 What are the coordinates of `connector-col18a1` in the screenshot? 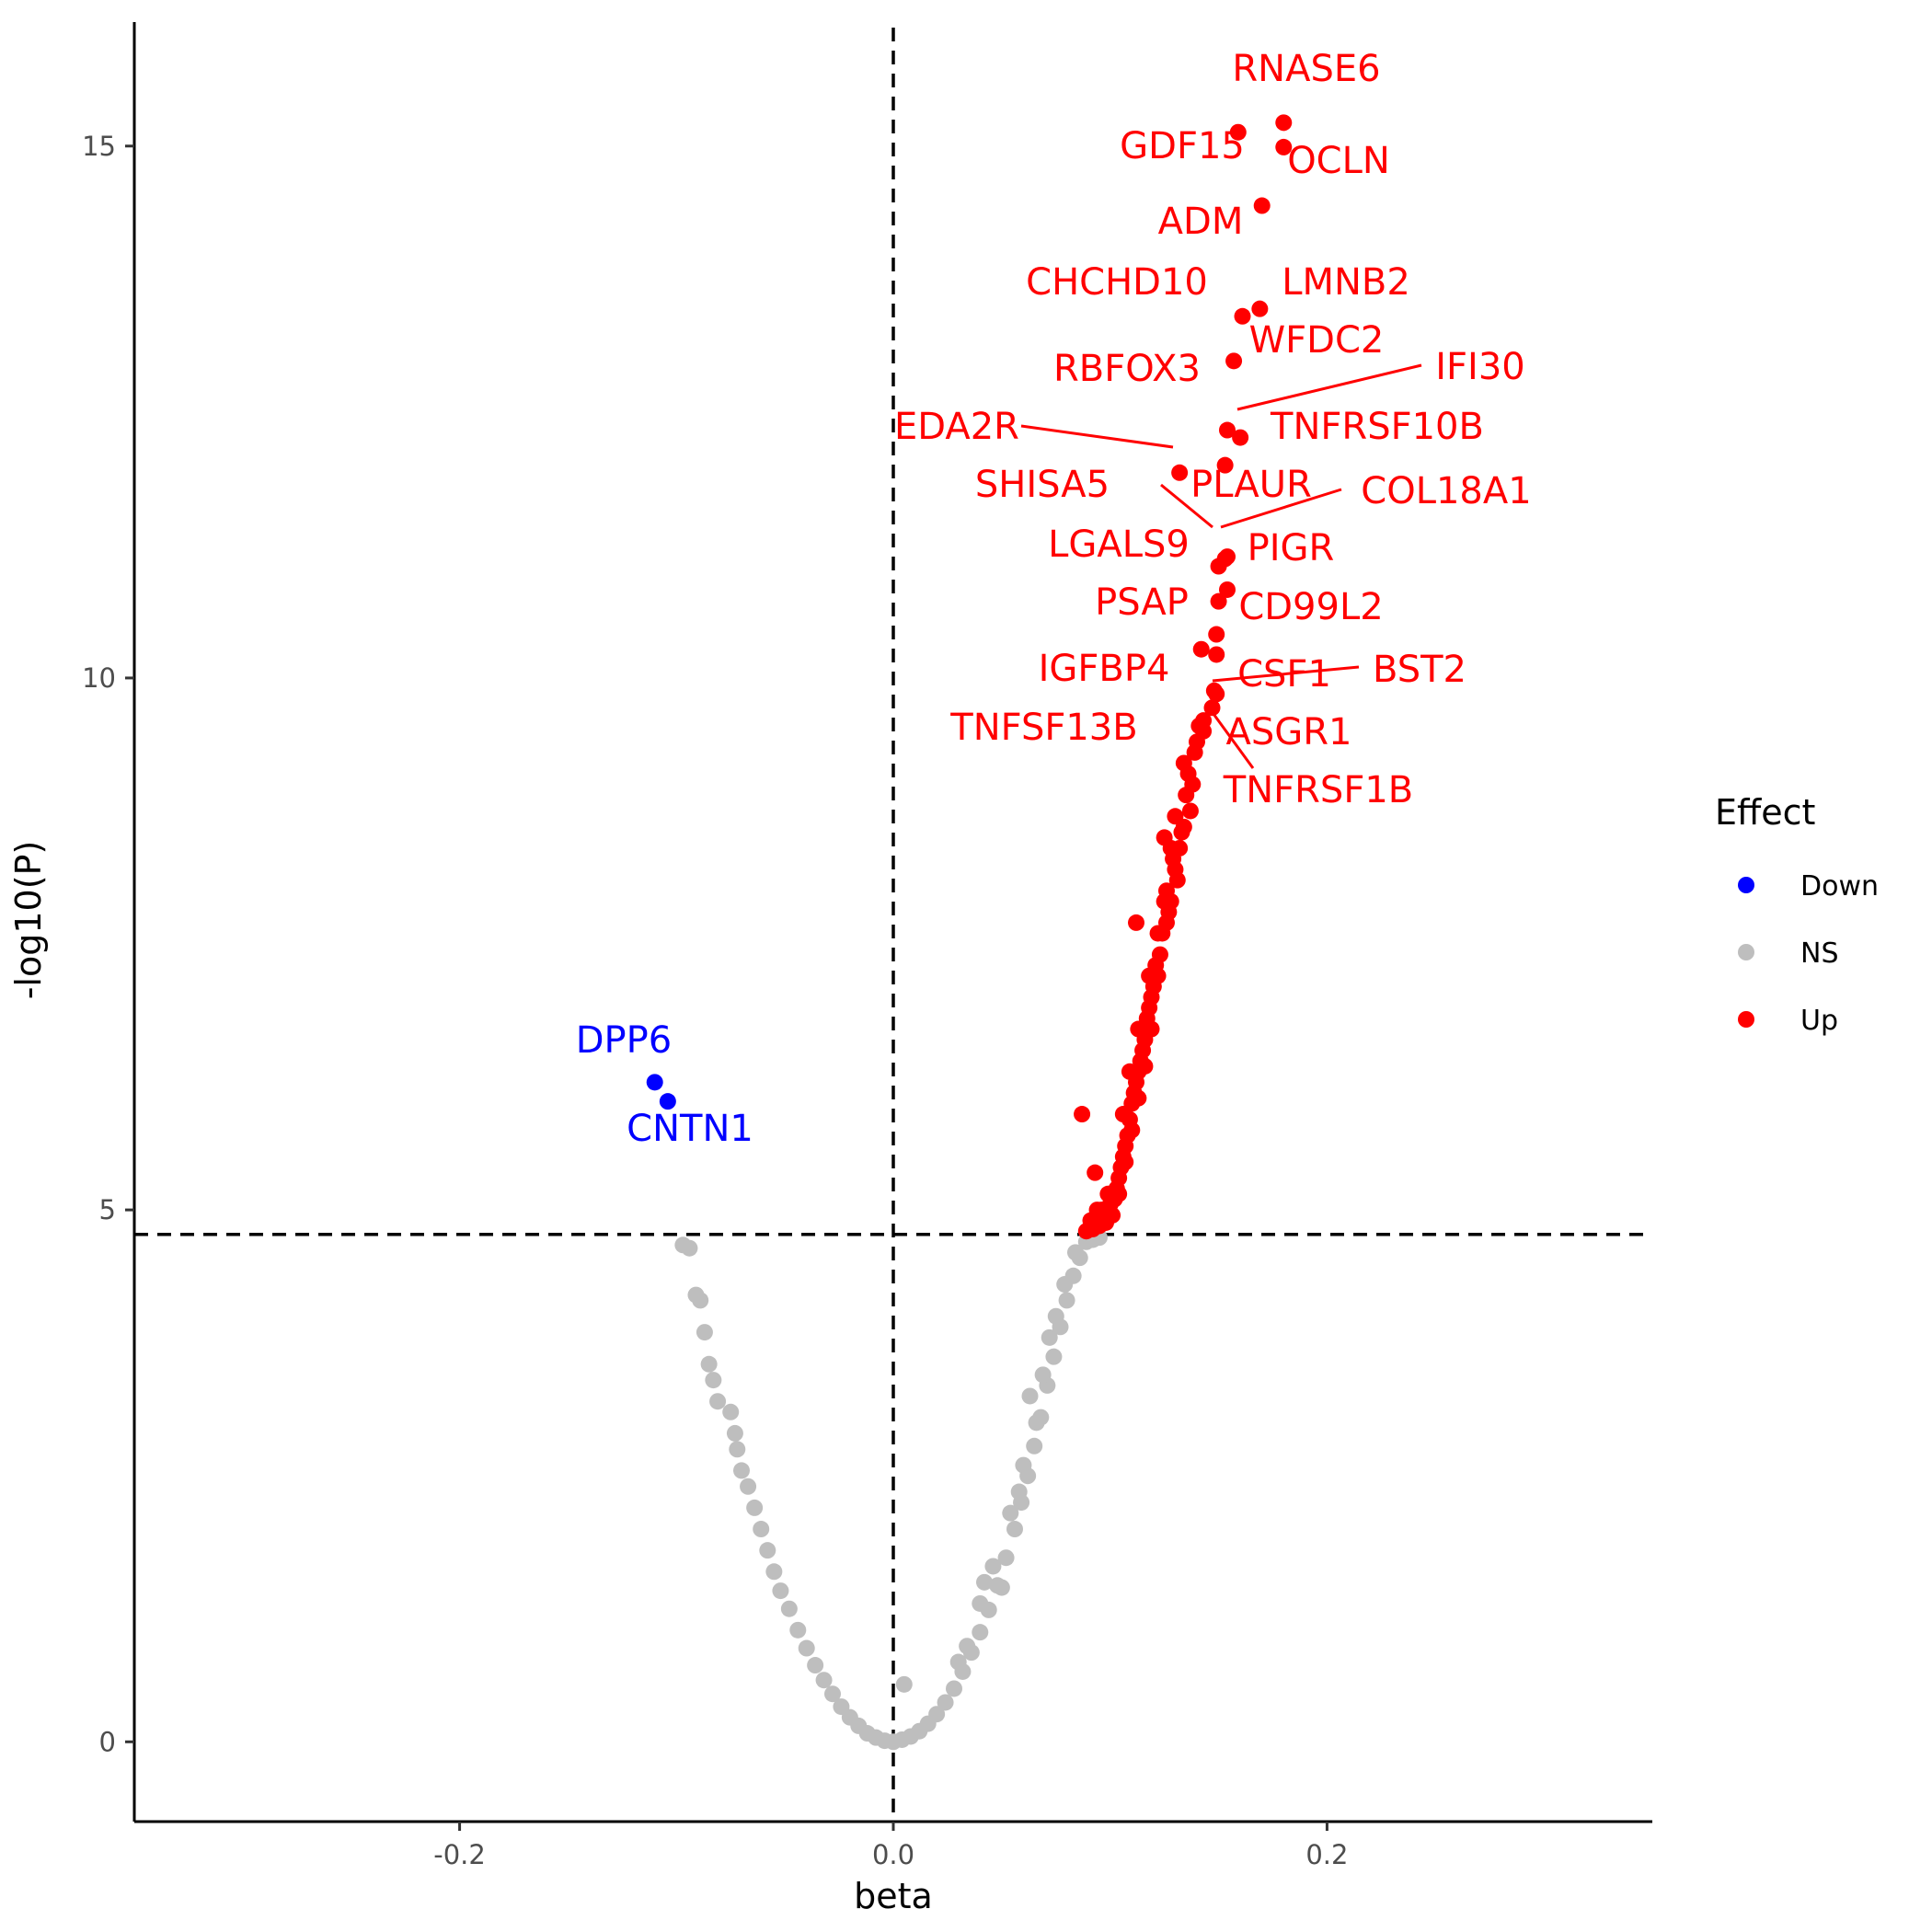 It's located at (1281, 508).